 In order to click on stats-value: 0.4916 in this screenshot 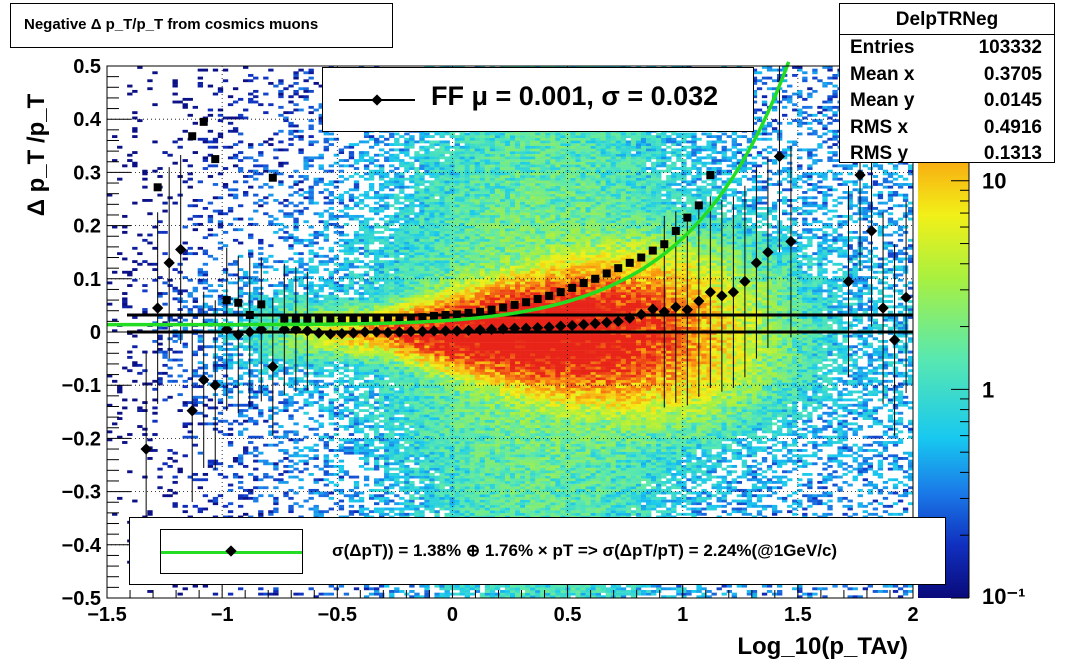, I will do `click(1012, 127)`.